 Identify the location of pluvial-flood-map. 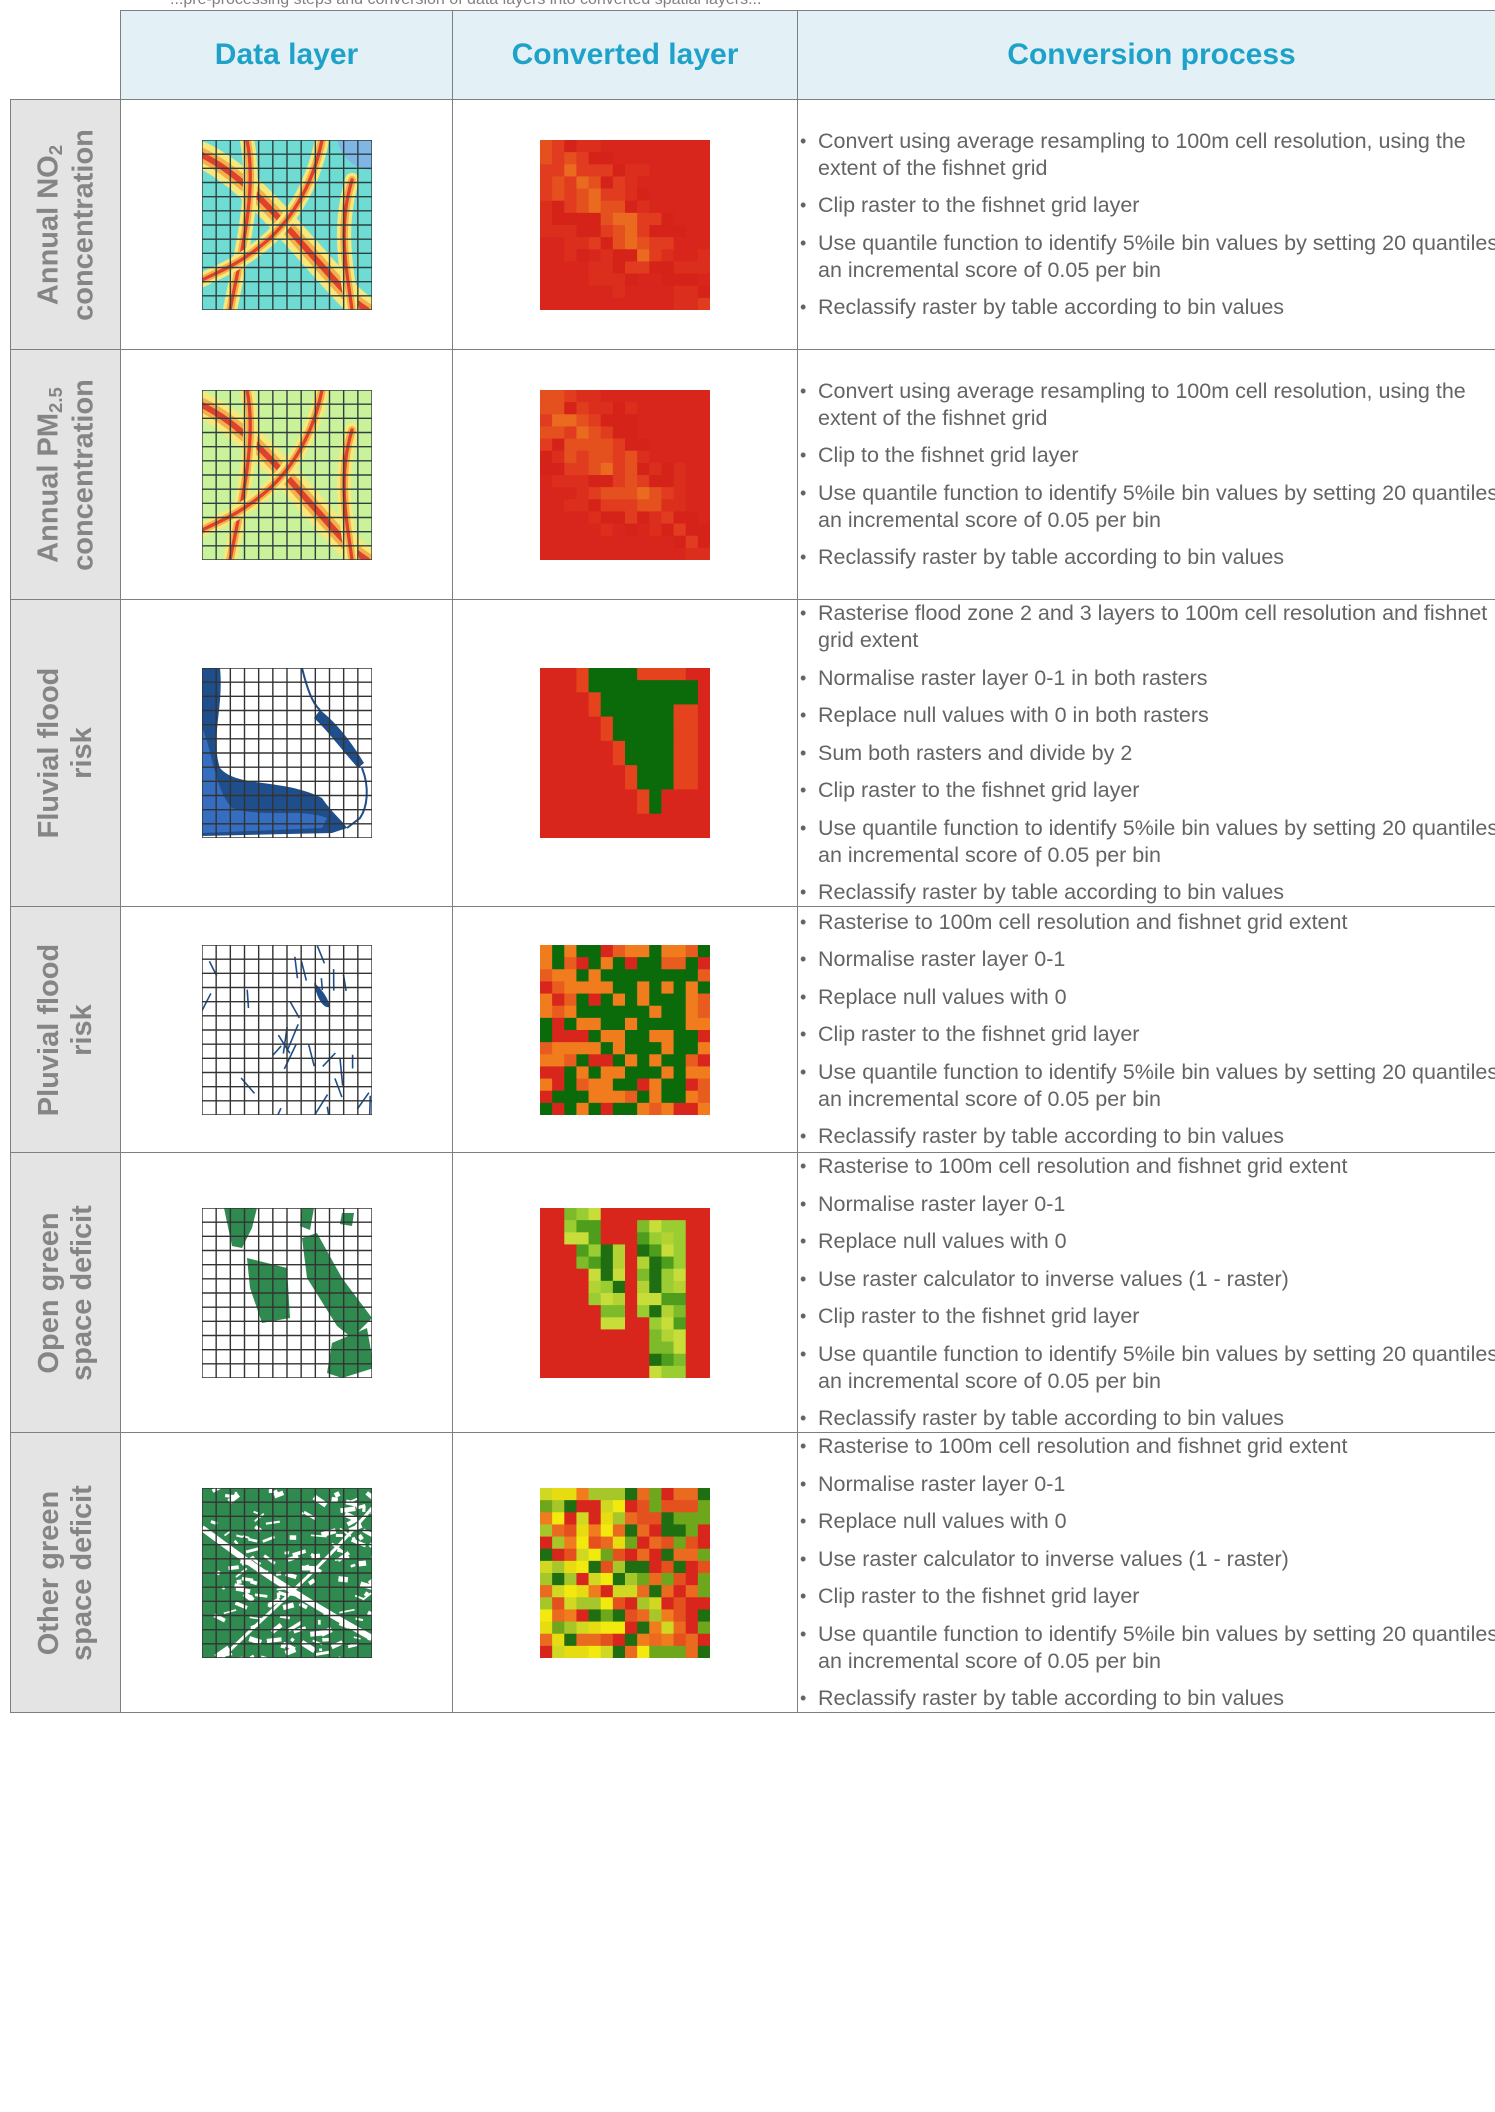
(286, 1029).